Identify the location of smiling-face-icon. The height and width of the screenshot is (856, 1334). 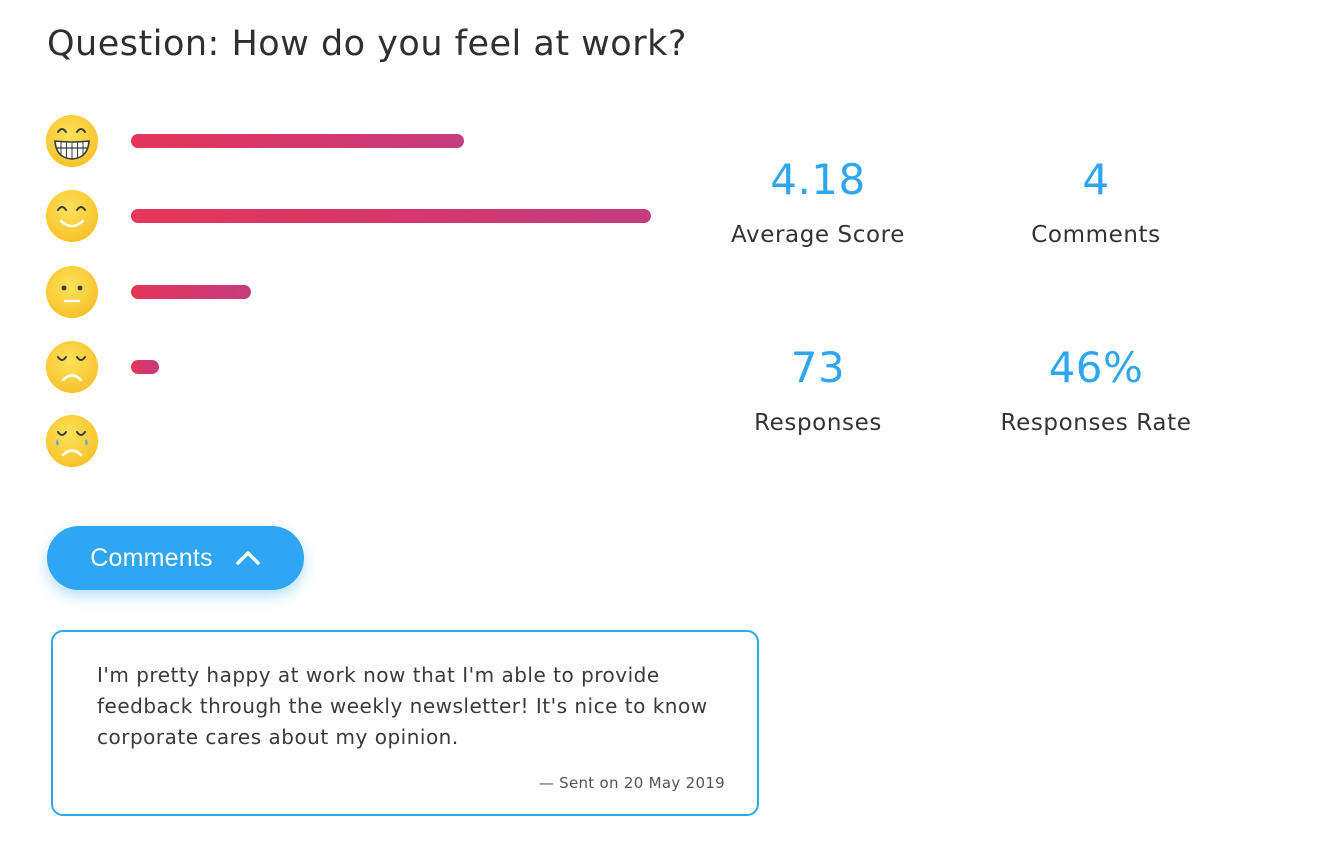
(72, 216).